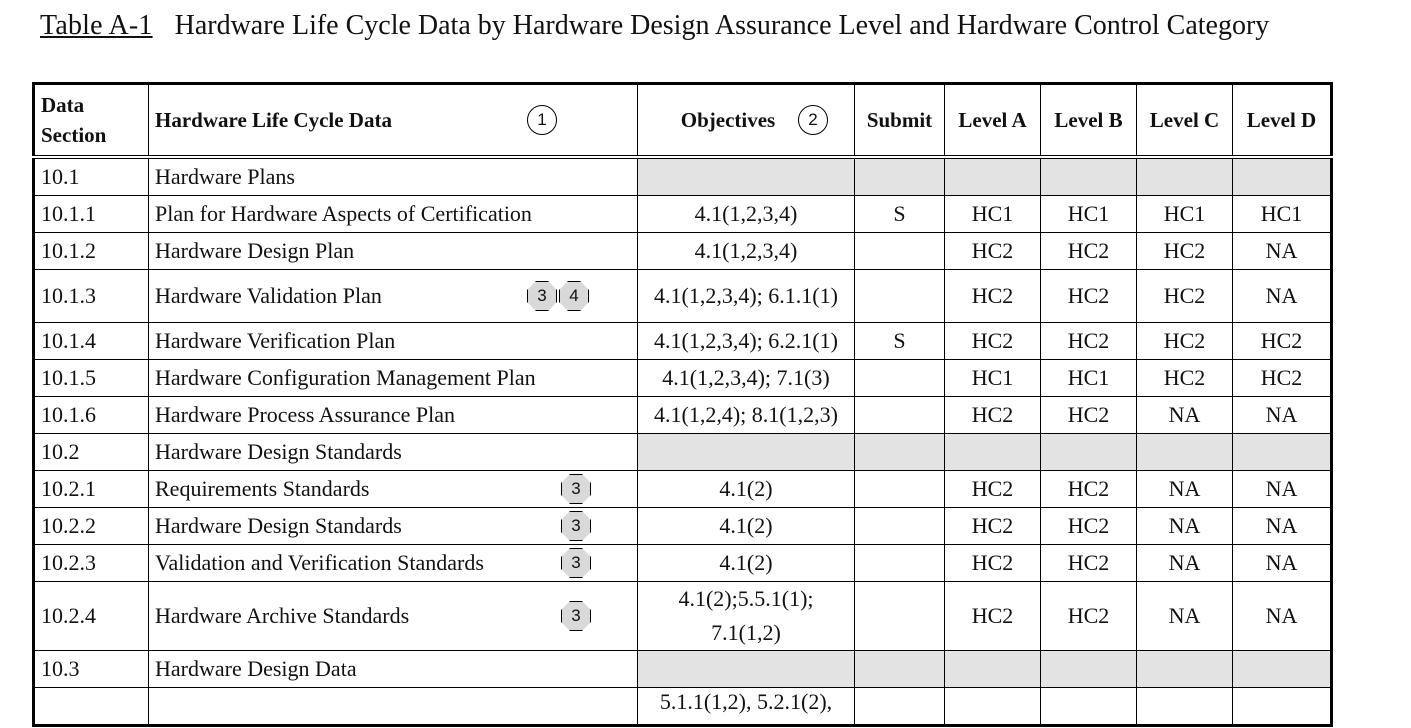 Image resolution: width=1411 pixels, height=728 pixels. Describe the element at coordinates (91, 121) in the screenshot. I see `header-data-section: Data Section` at that location.